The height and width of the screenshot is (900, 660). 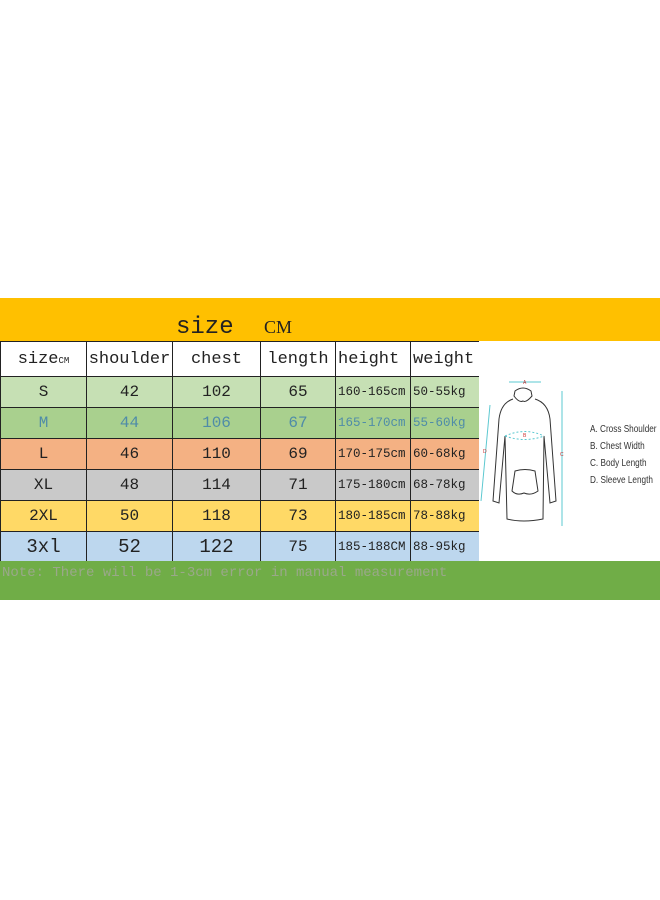 What do you see at coordinates (43, 547) in the screenshot?
I see `table-cell-size: 3xl` at bounding box center [43, 547].